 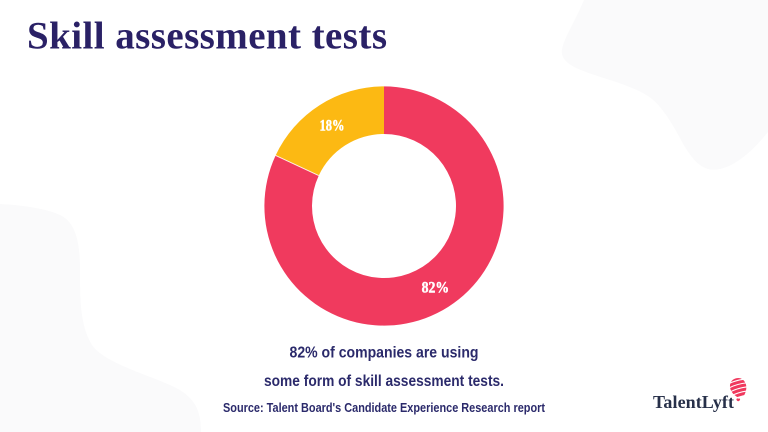 What do you see at coordinates (436, 287) in the screenshot?
I see `svg-text: 82%` at bounding box center [436, 287].